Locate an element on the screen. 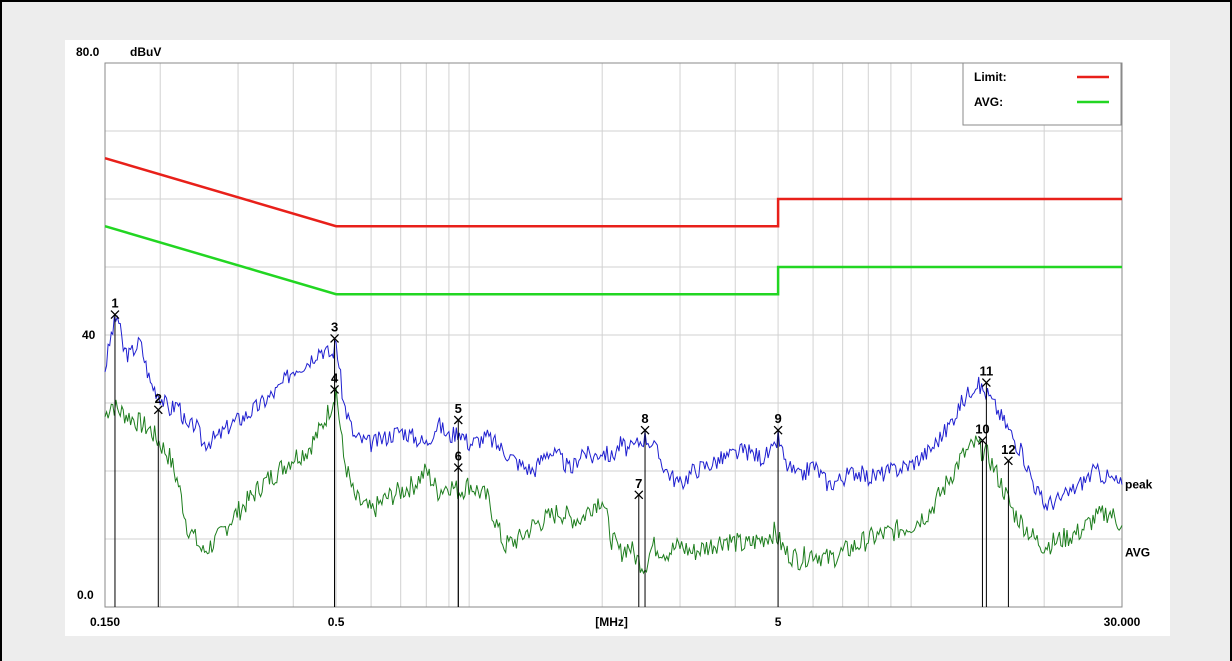 The width and height of the screenshot is (1232, 661). marker-label: 3 is located at coordinates (334, 326).